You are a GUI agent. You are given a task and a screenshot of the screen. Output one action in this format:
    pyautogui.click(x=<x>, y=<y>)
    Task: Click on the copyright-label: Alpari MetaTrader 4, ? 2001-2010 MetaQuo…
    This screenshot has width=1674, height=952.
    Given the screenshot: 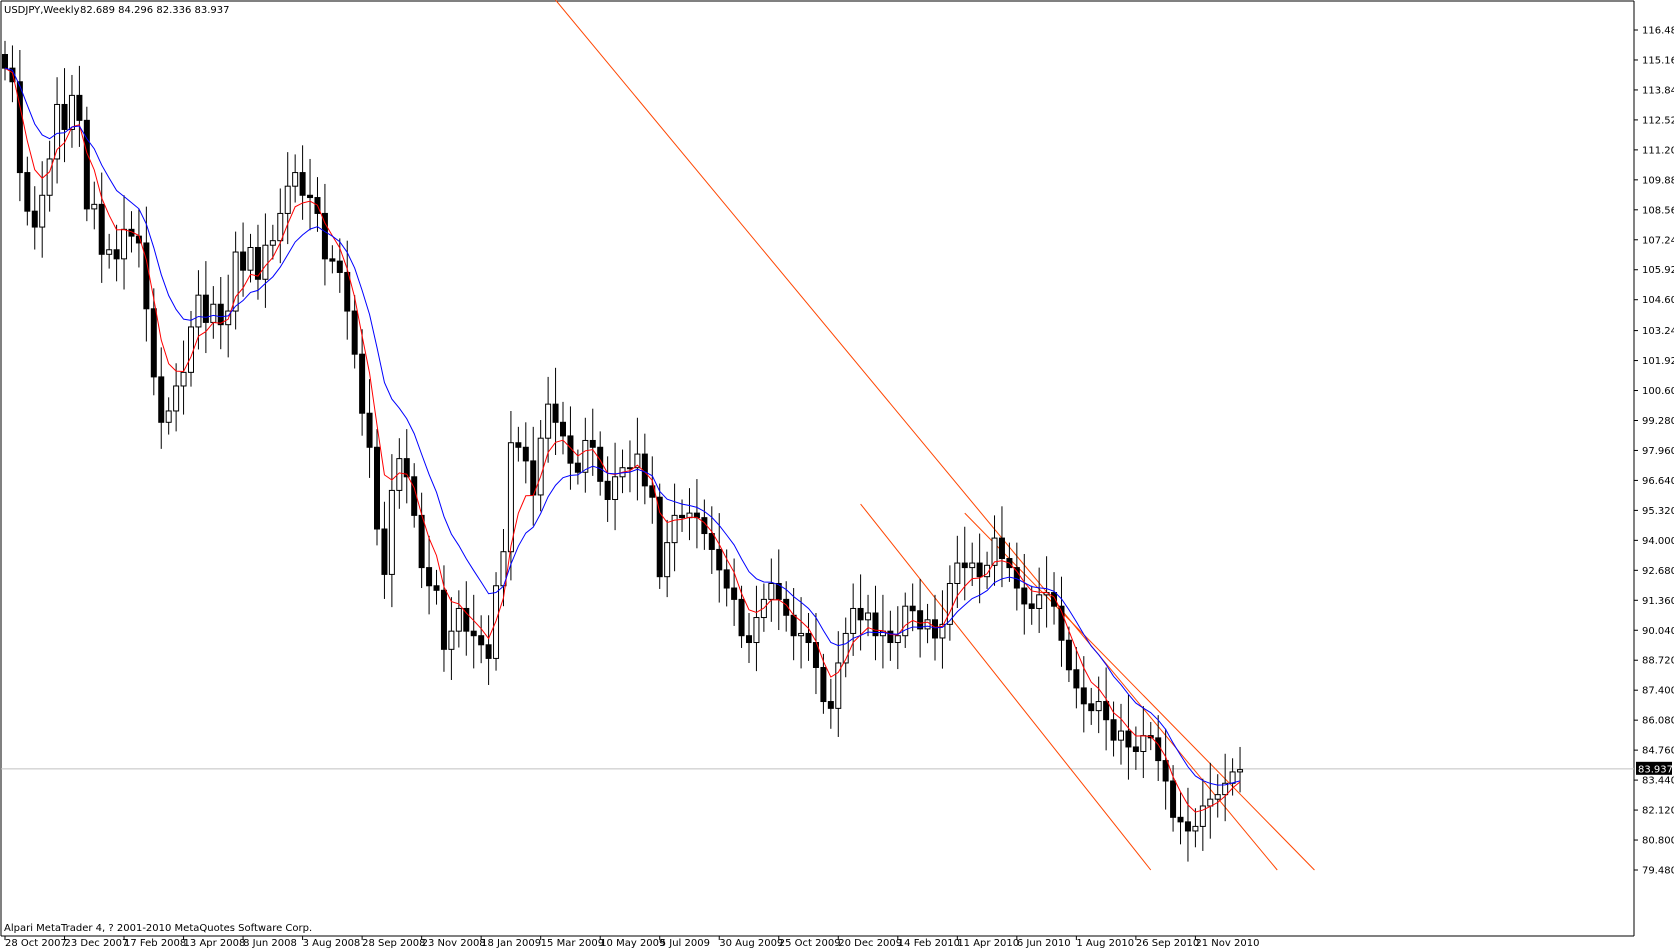 What is the action you would take?
    pyautogui.click(x=158, y=928)
    